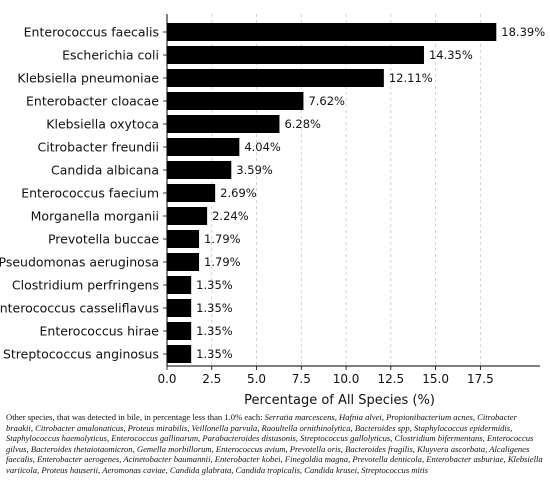  Describe the element at coordinates (302, 124) in the screenshot. I see `data-label: 6.28%` at that location.